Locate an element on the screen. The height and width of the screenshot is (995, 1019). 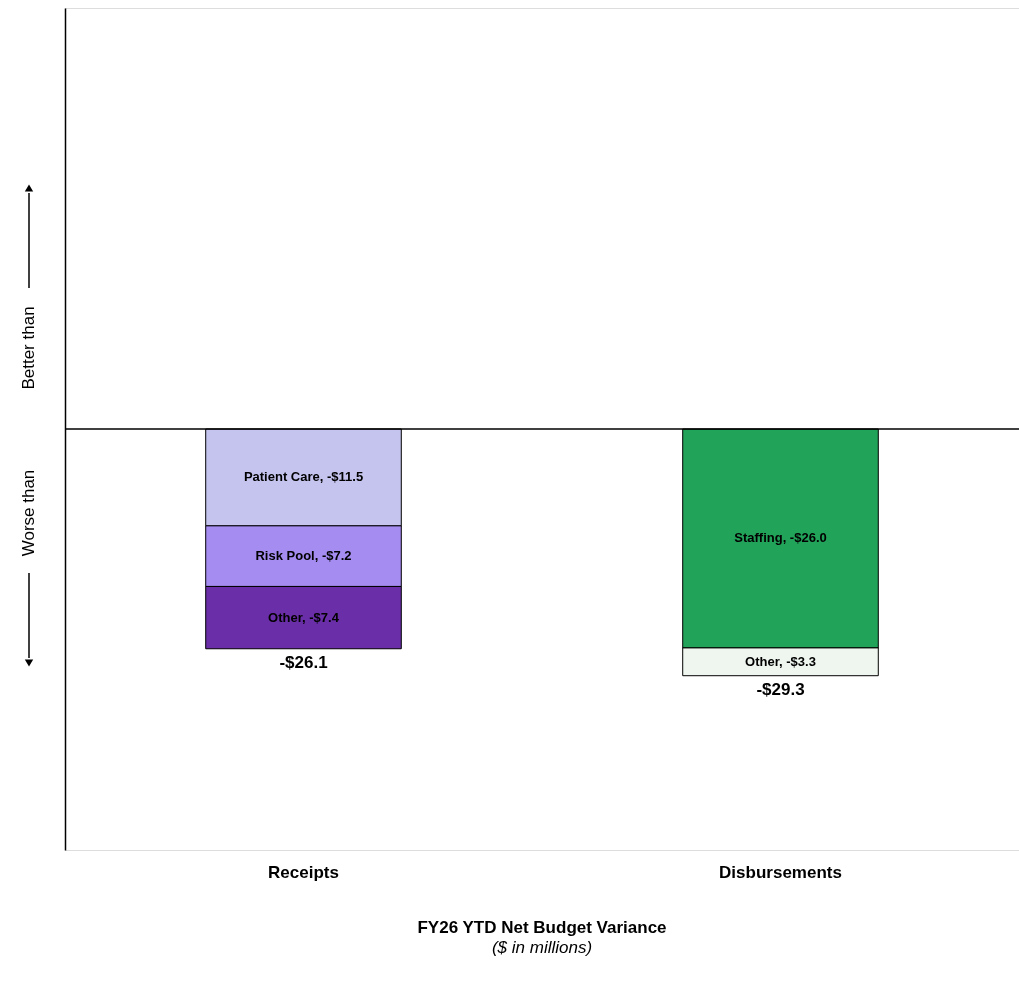
text: ($ in millions) is located at coordinates (542, 947).